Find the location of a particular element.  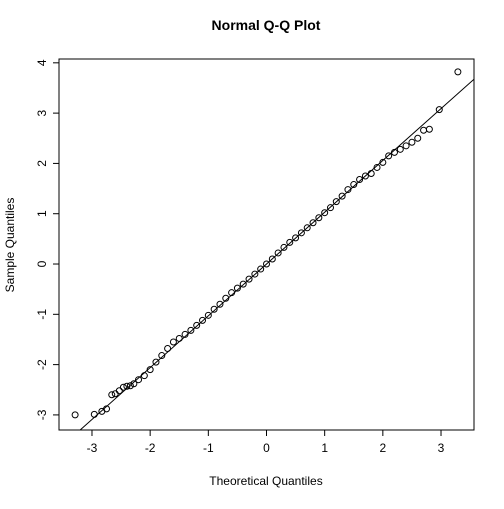

x-tick-label: 2 is located at coordinates (383, 448).